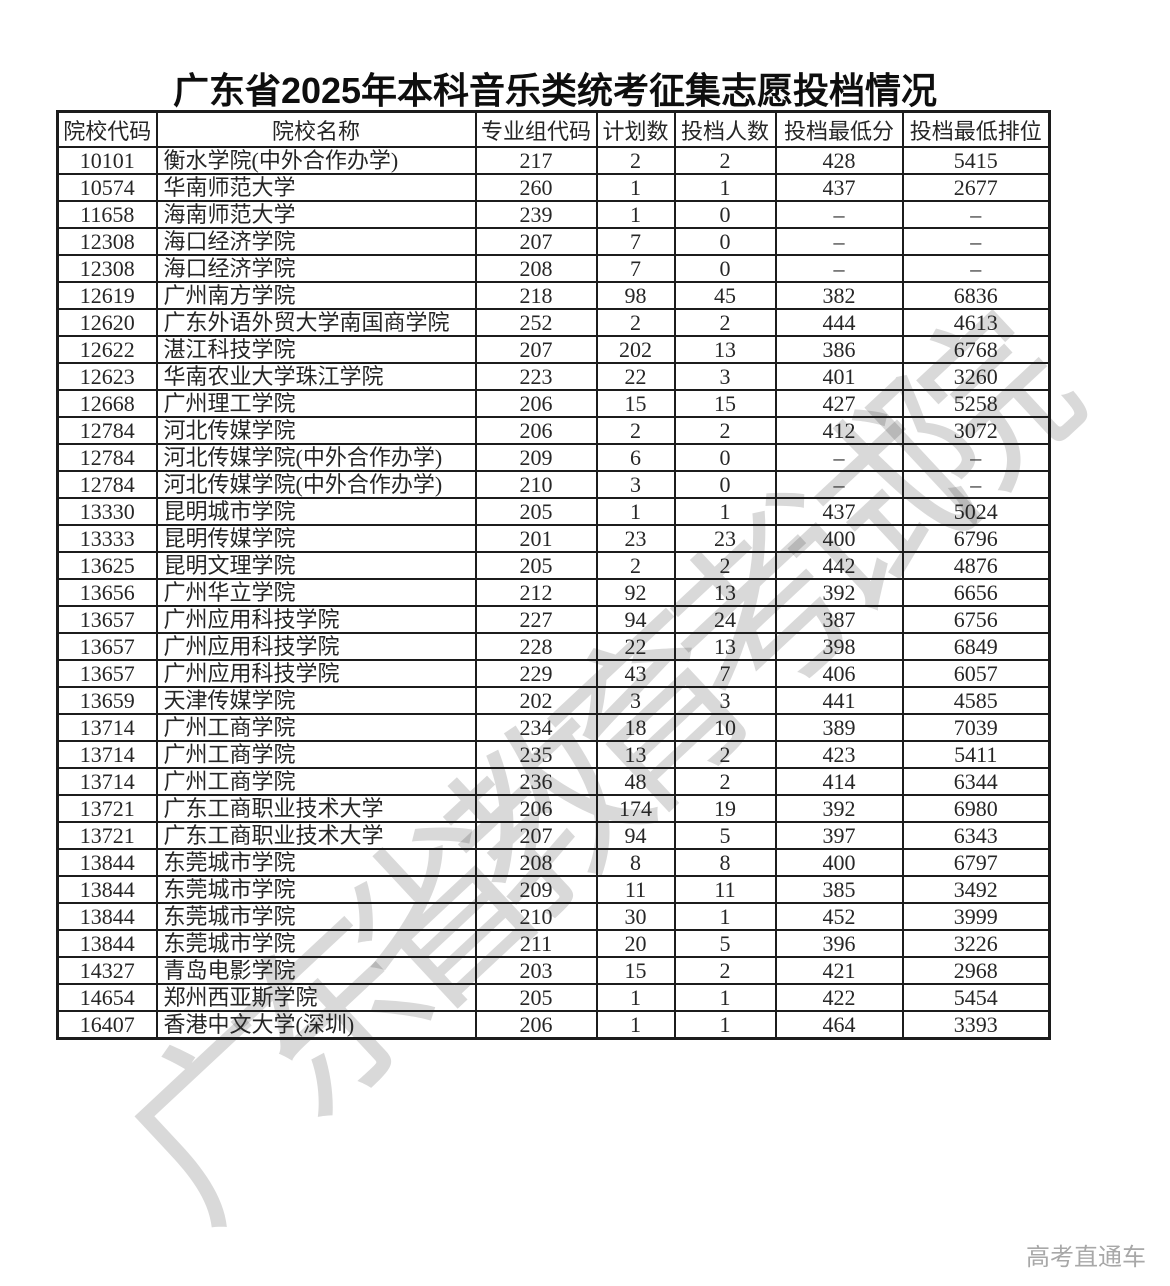 This screenshot has height=1286, width=1170. Describe the element at coordinates (839, 673) in the screenshot. I see `cell: 406` at that location.